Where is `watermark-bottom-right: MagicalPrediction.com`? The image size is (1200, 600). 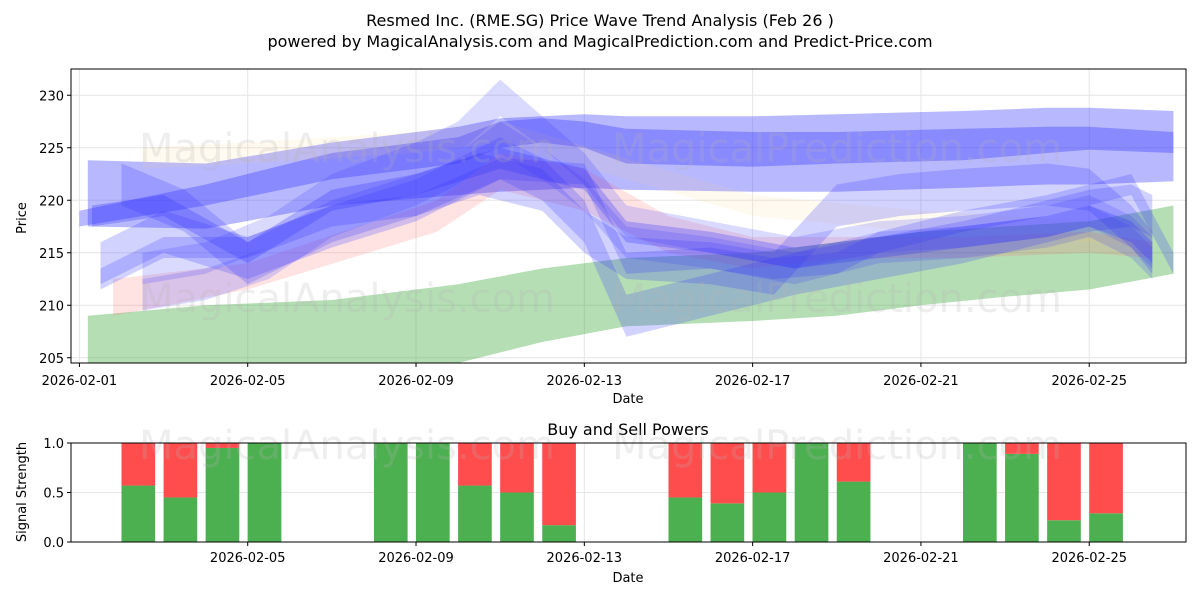 watermark-bottom-right: MagicalPrediction.com is located at coordinates (837, 446).